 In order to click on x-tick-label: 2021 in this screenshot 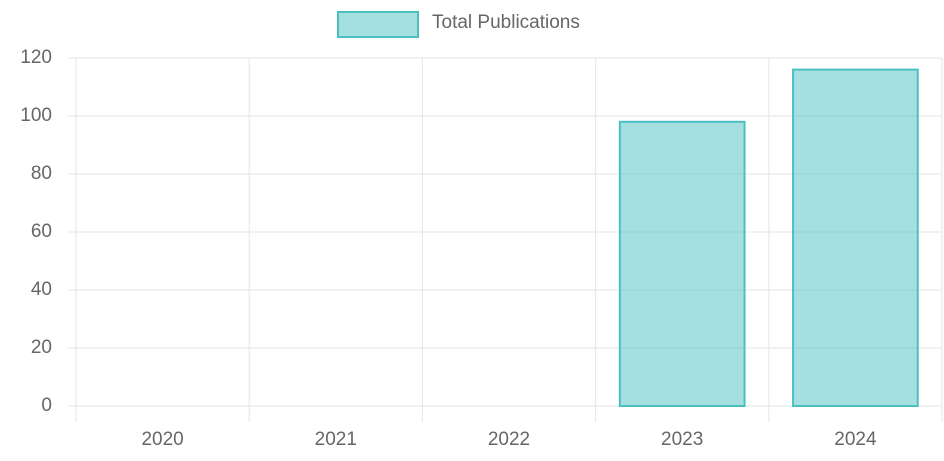, I will do `click(336, 439)`.